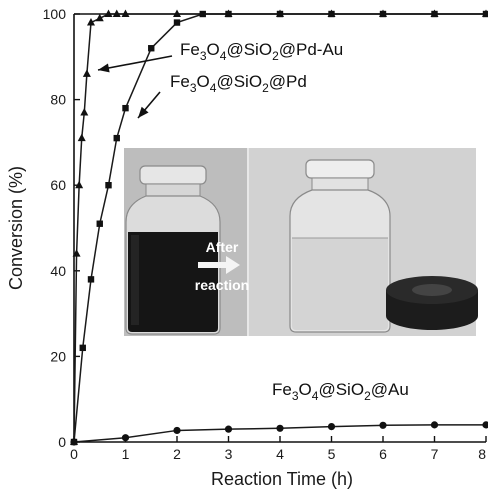 The height and width of the screenshot is (494, 488). Describe the element at coordinates (177, 454) in the screenshot. I see `x-tick-label: 2` at that location.